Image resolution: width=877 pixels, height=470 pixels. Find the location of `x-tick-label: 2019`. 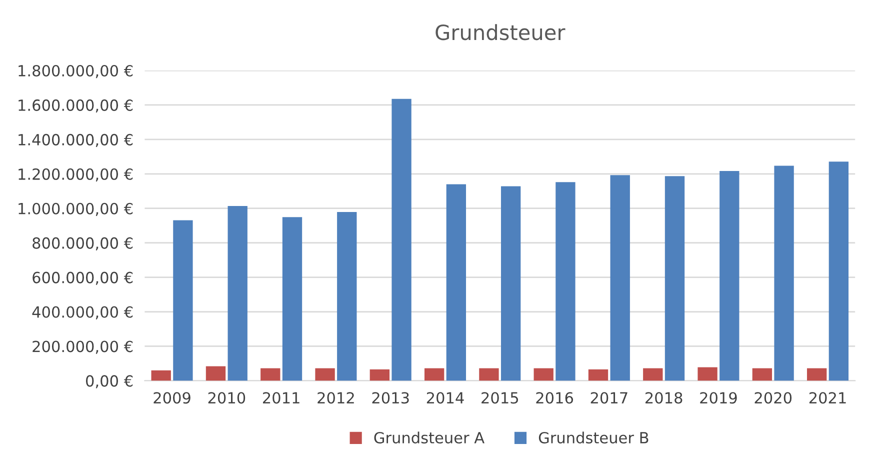

x-tick-label: 2019 is located at coordinates (718, 398).